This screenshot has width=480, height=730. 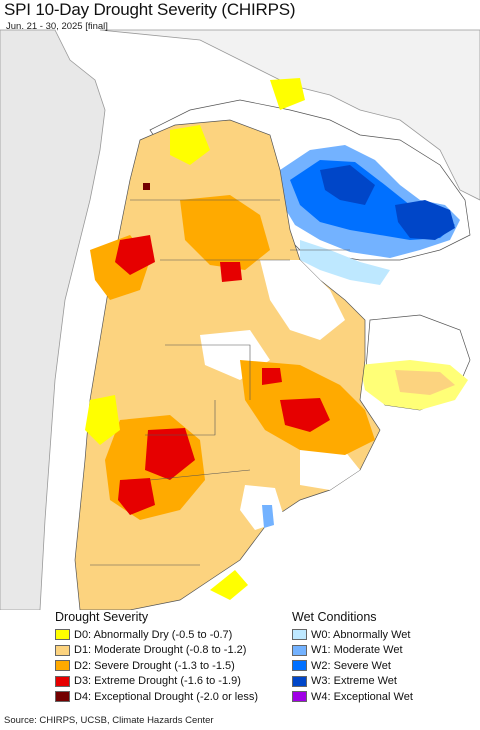 What do you see at coordinates (62, 650) in the screenshot?
I see `d1-swatch` at bounding box center [62, 650].